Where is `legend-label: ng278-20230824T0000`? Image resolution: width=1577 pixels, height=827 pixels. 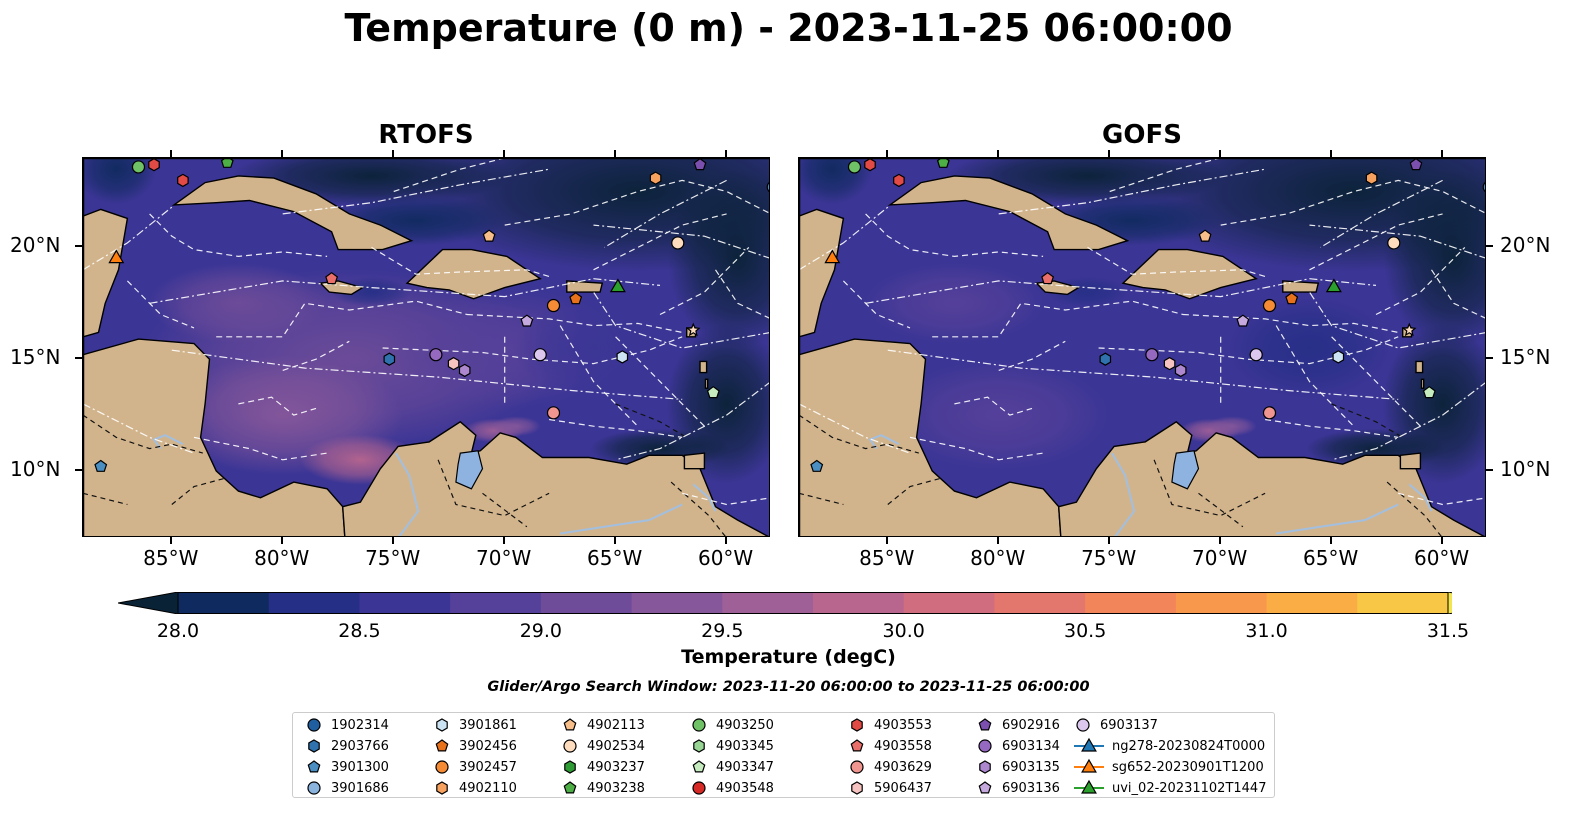
legend-label: ng278-20230824T0000 is located at coordinates (1189, 746).